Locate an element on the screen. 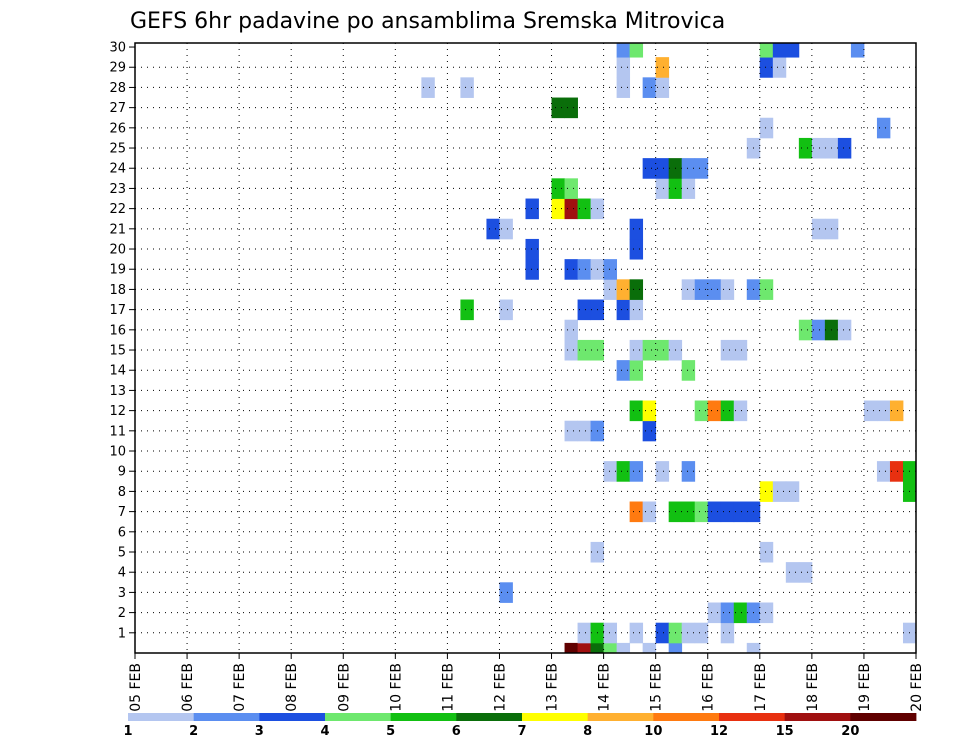  x-tick-label: 09 FEB is located at coordinates (344, 687).